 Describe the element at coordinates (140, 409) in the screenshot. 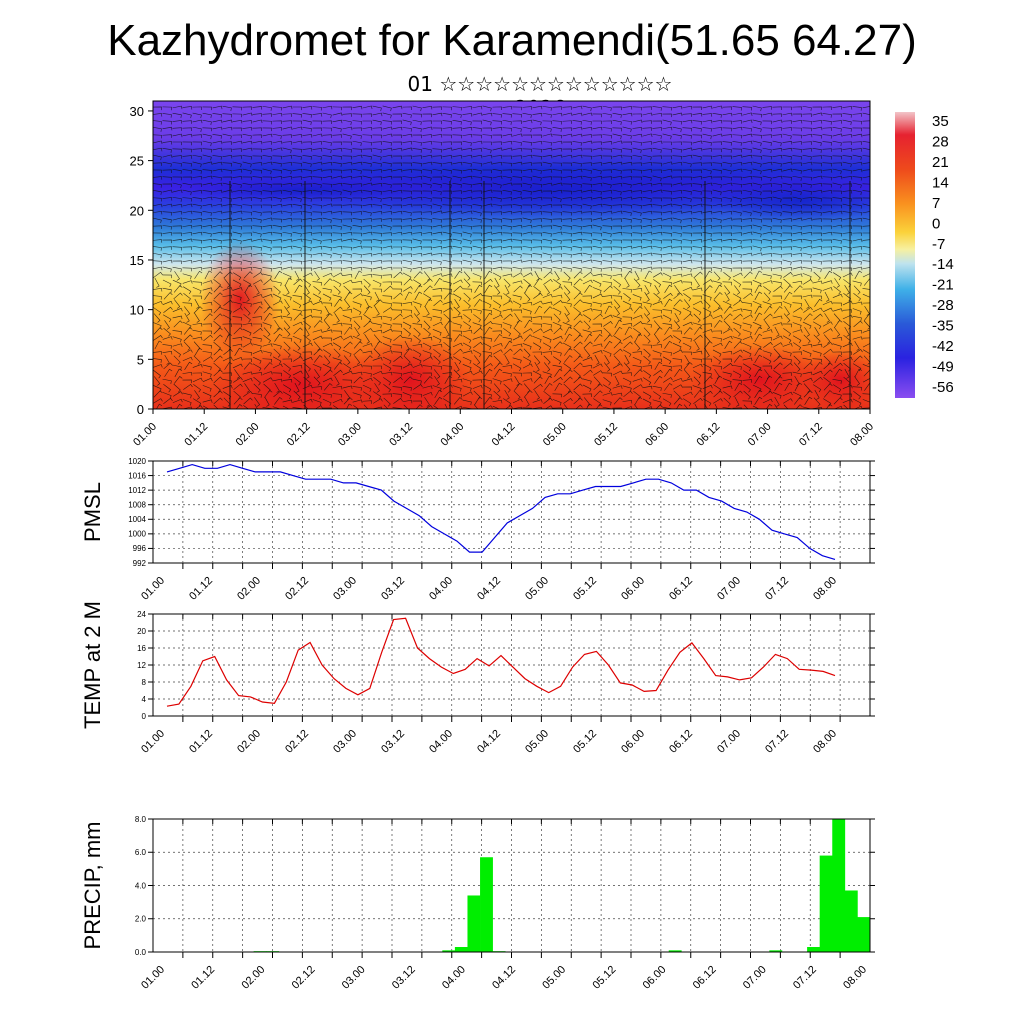

I see `xs-y-tick-label: 0` at that location.